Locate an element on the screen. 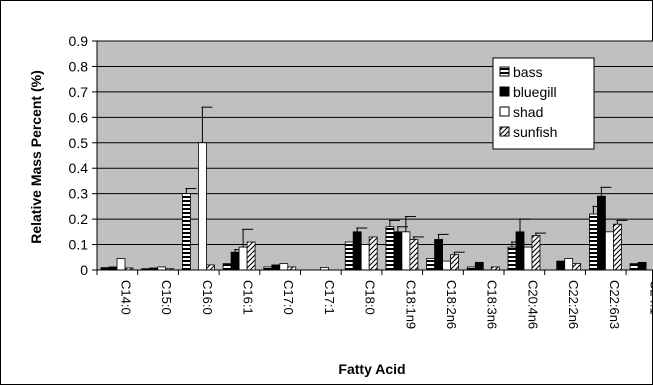 The width and height of the screenshot is (653, 385). y-tick-label: 0.6 is located at coordinates (79, 117).